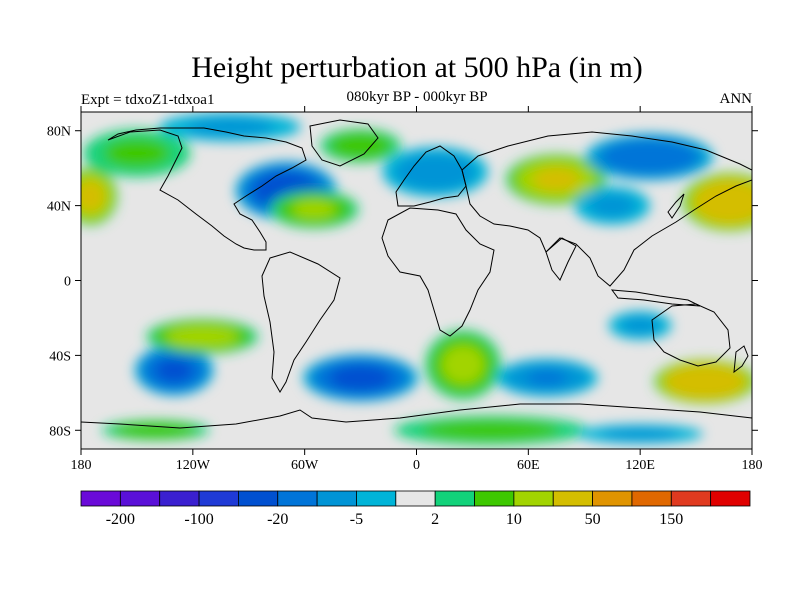  I want to click on colorbar-label: -200, so click(120, 519).